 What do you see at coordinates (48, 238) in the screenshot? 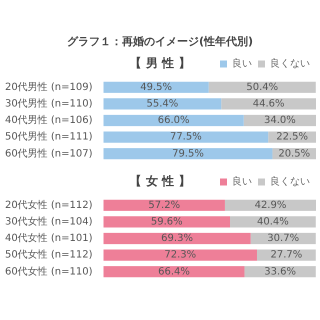
I see `y-tick-label: 40代女性 (n=101)` at bounding box center [48, 238].